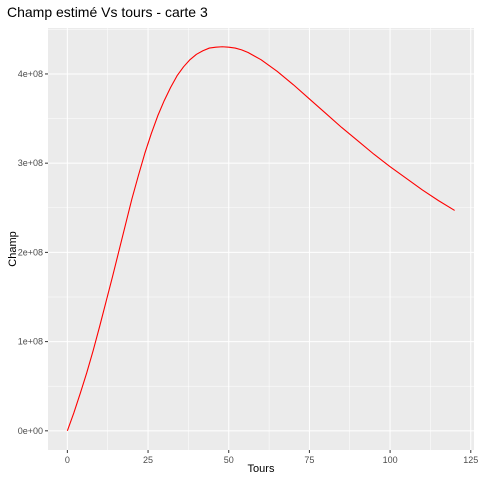  I want to click on y-tick-label: 3e+08, so click(30, 163).